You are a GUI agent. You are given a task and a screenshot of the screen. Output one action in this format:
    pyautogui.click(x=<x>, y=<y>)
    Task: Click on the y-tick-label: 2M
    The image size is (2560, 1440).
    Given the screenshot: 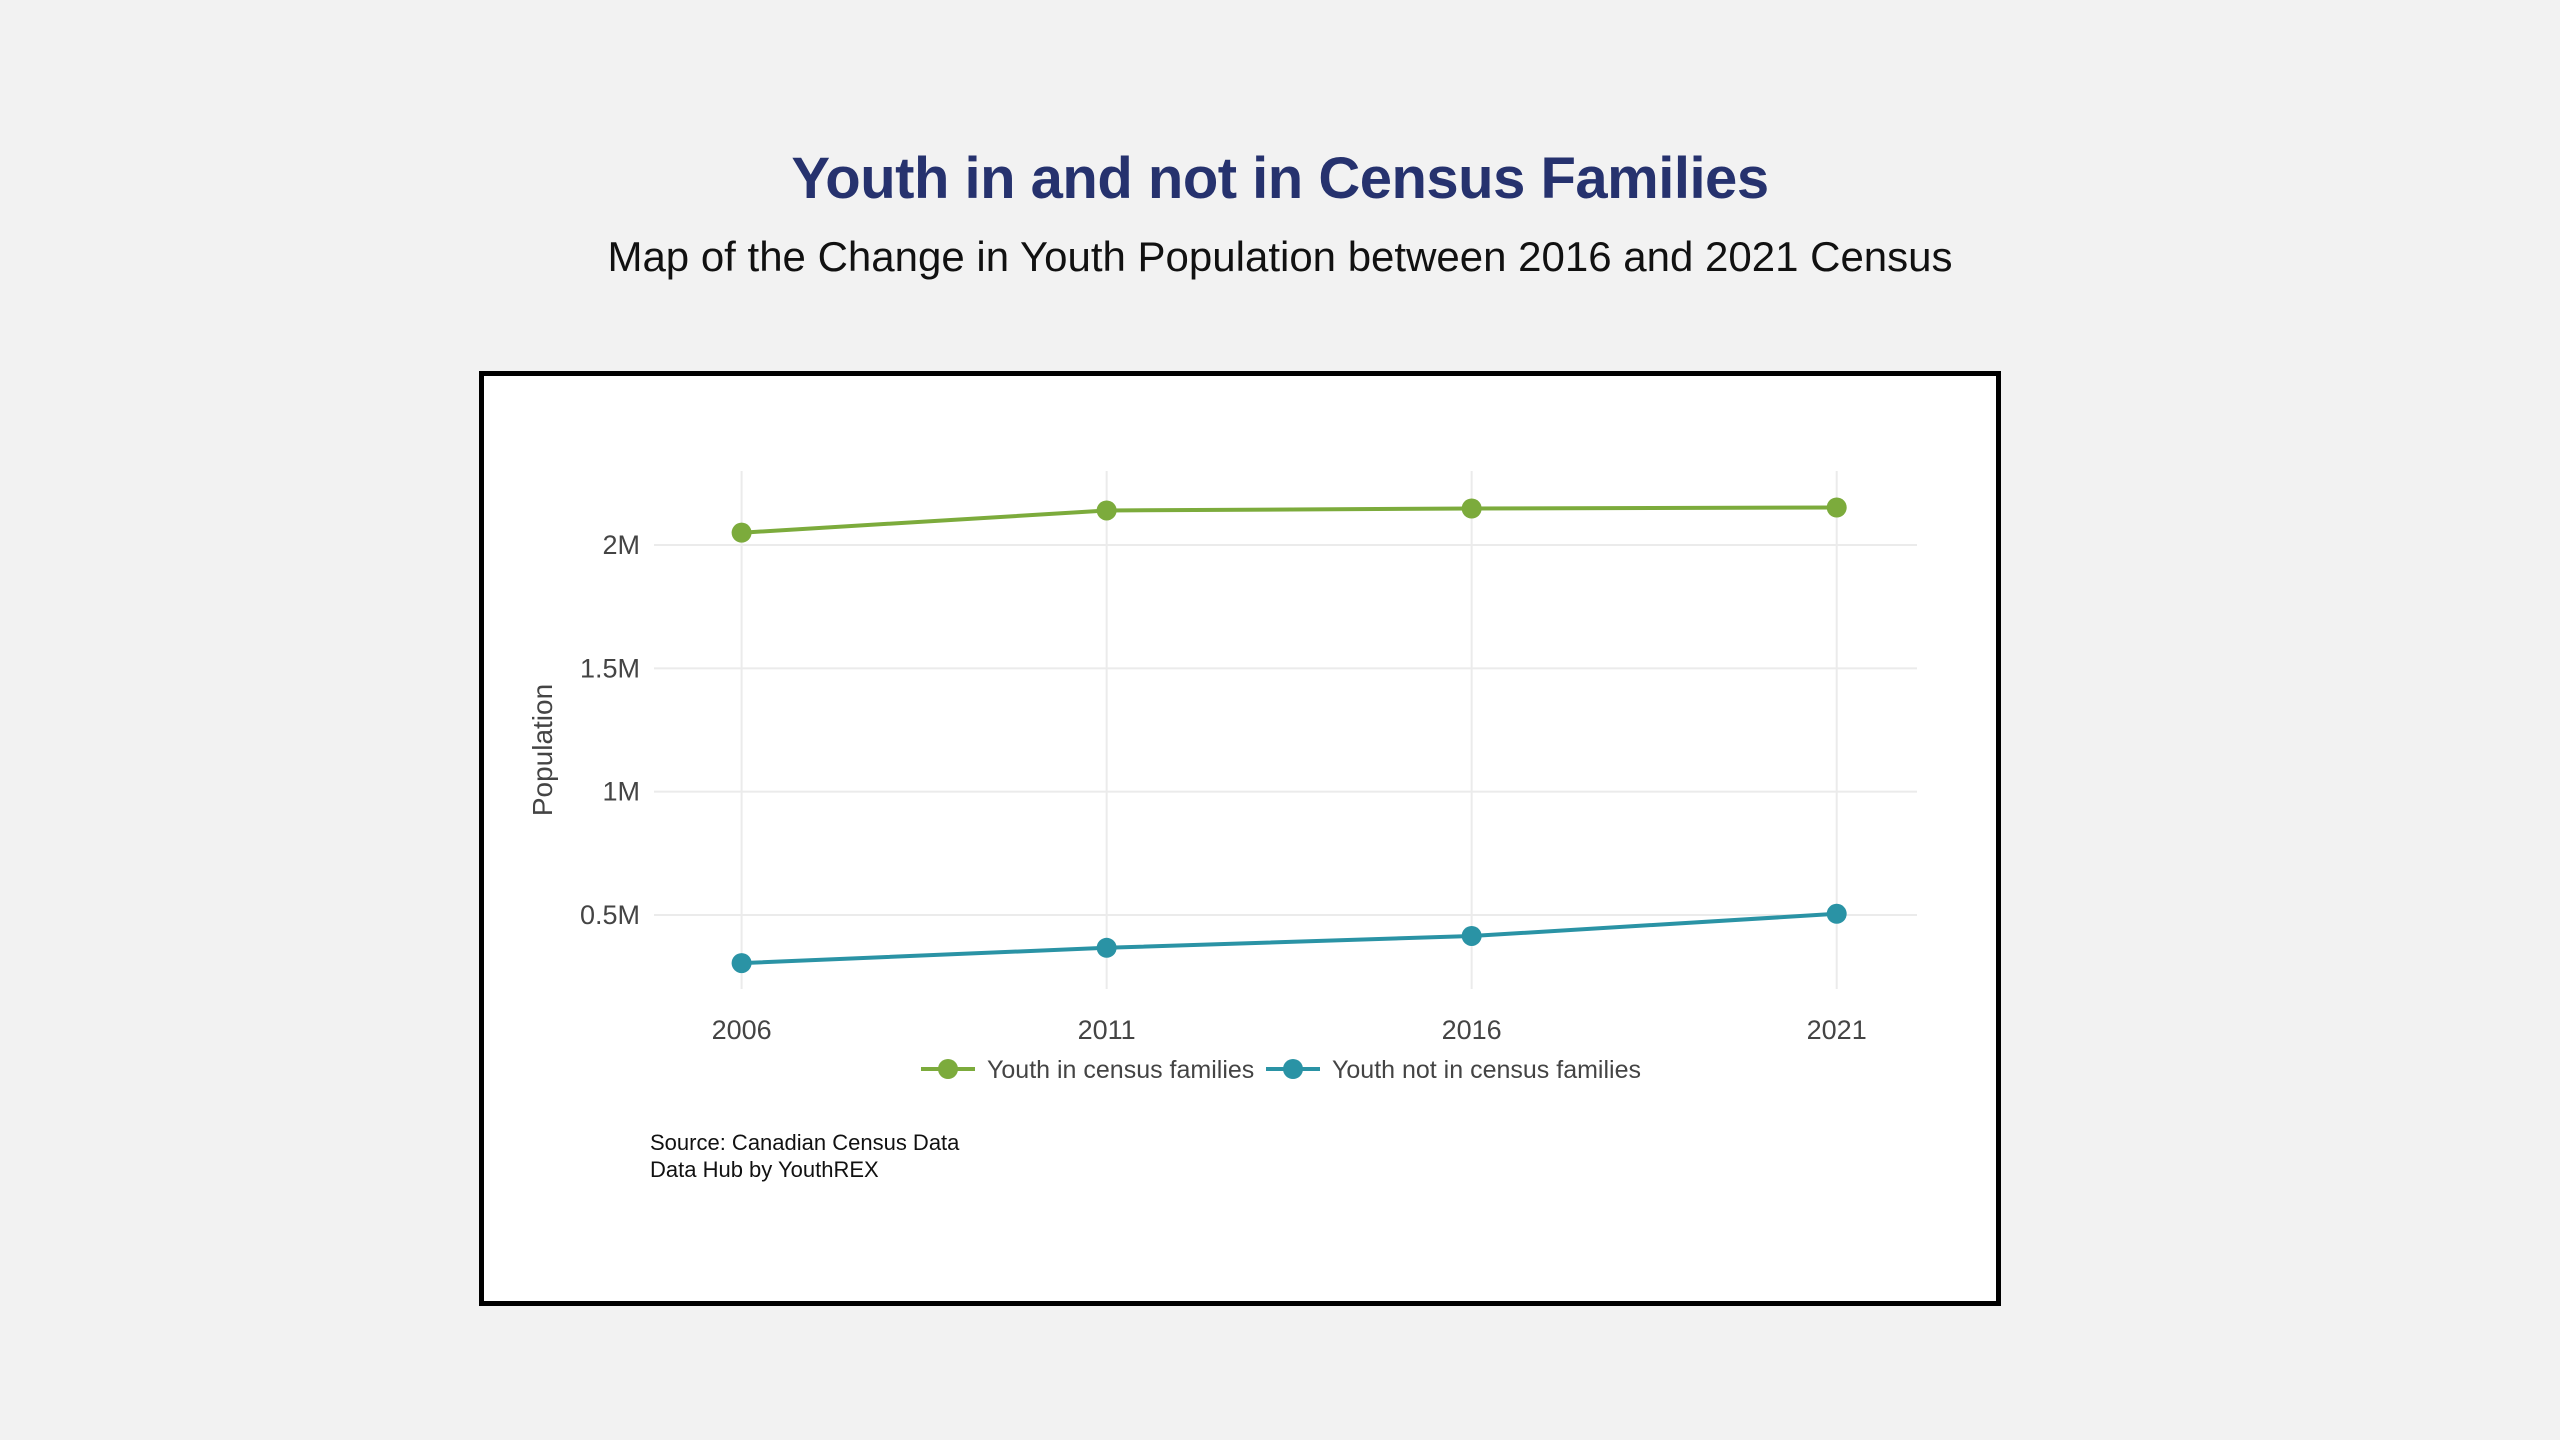 What is the action you would take?
    pyautogui.click(x=621, y=545)
    